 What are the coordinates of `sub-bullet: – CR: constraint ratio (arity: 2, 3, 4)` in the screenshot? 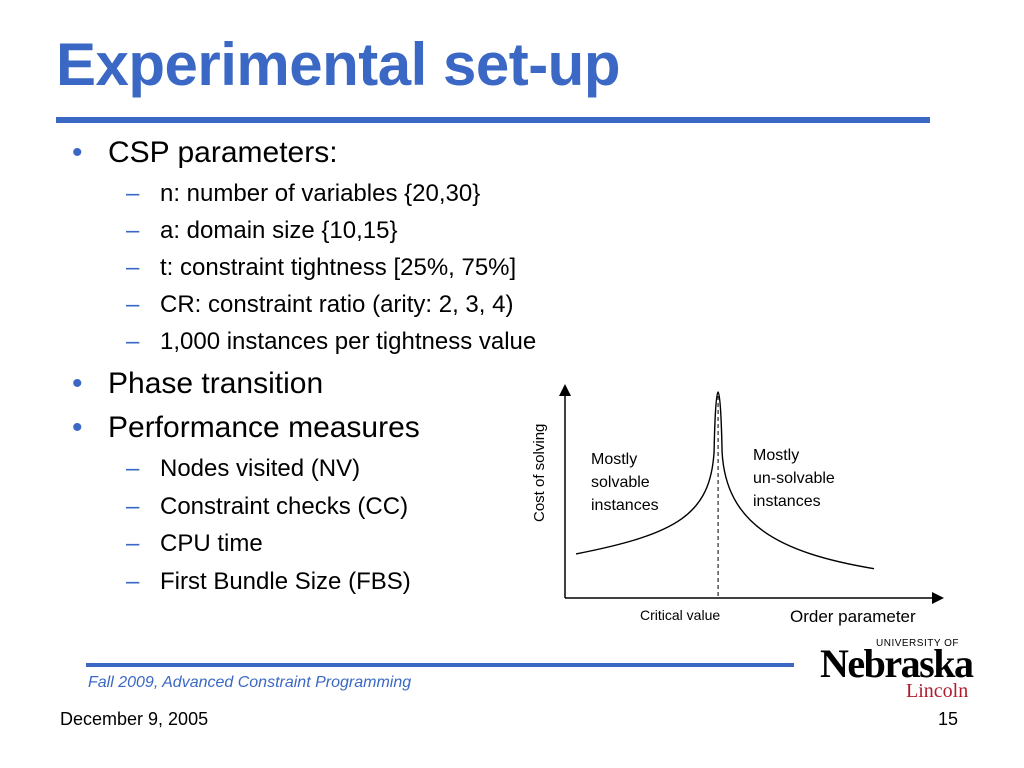 It's located at (320, 305).